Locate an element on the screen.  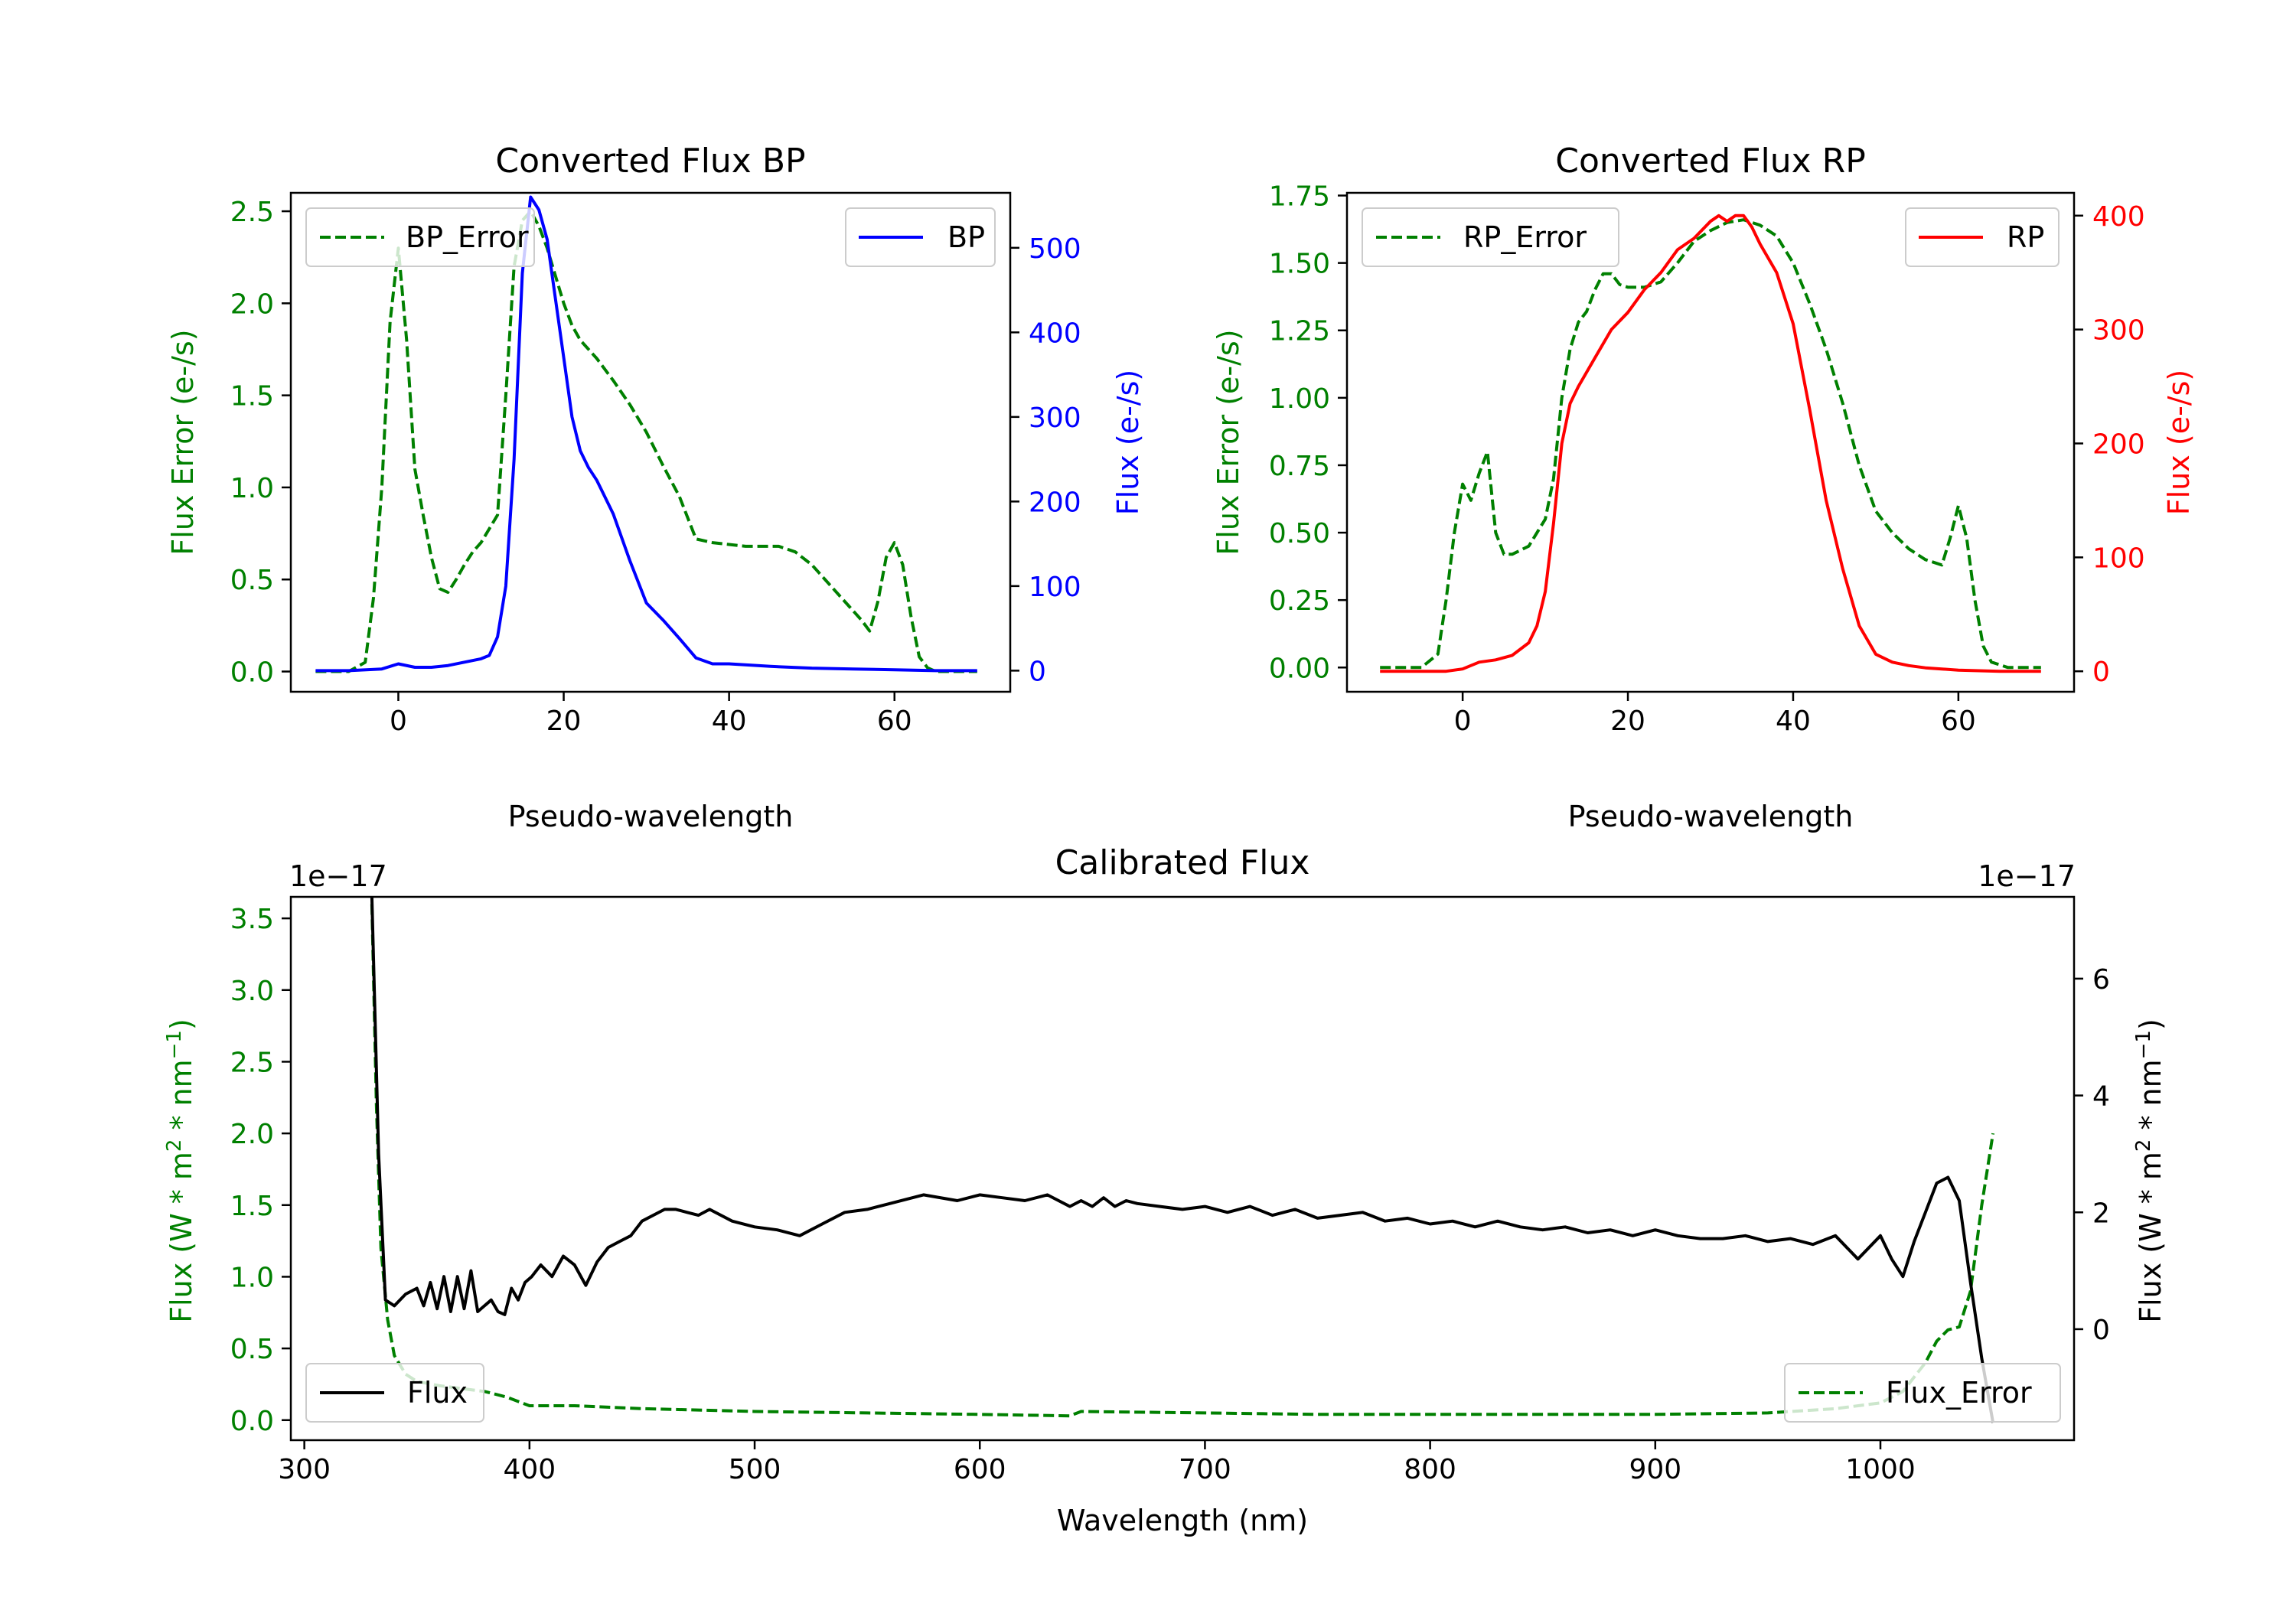
rp-left-y-tick-label: 1.25 is located at coordinates (1299, 331).